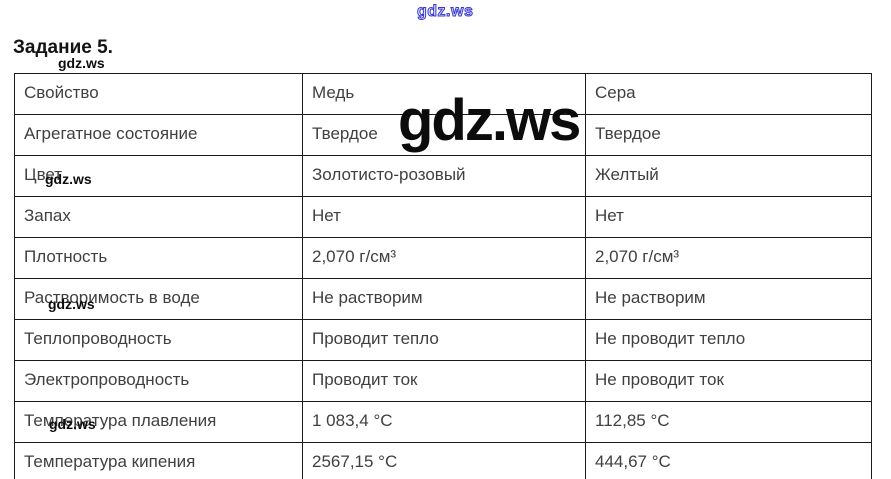 The width and height of the screenshot is (891, 479). I want to click on property-cell: Теплопроводность, so click(158, 340).